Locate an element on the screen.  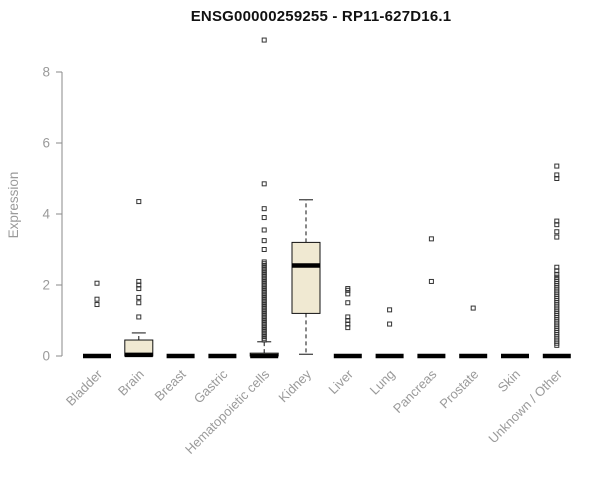
y-tick-label: 8 is located at coordinates (46, 72).